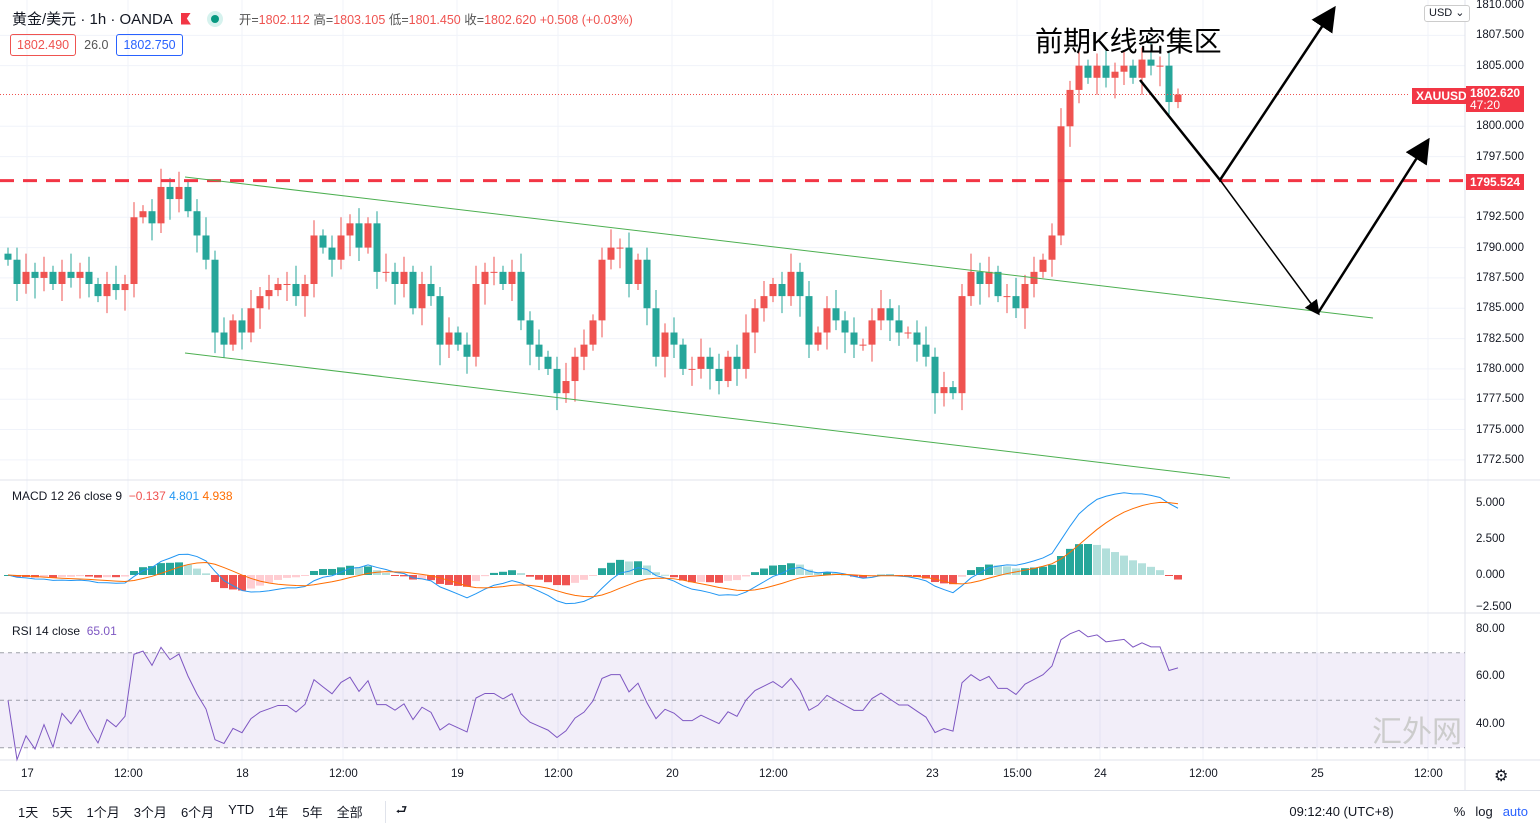  Describe the element at coordinates (1447, 13) in the screenshot. I see `currency-select: USD ⌄` at that location.